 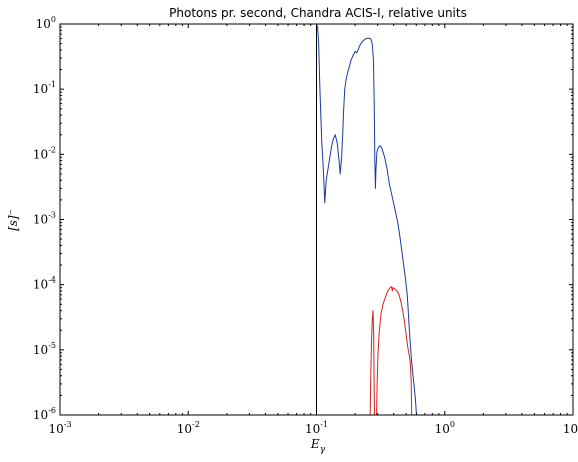 I want to click on y-tick-label-2: 10⁻⁴, so click(x=44, y=284).